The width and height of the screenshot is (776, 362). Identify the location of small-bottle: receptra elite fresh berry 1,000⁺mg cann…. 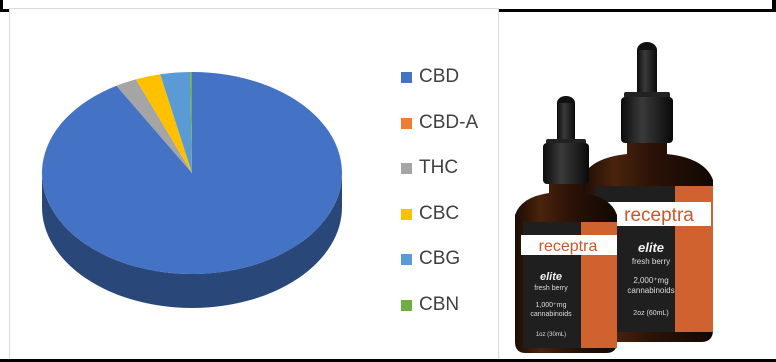
(566, 224).